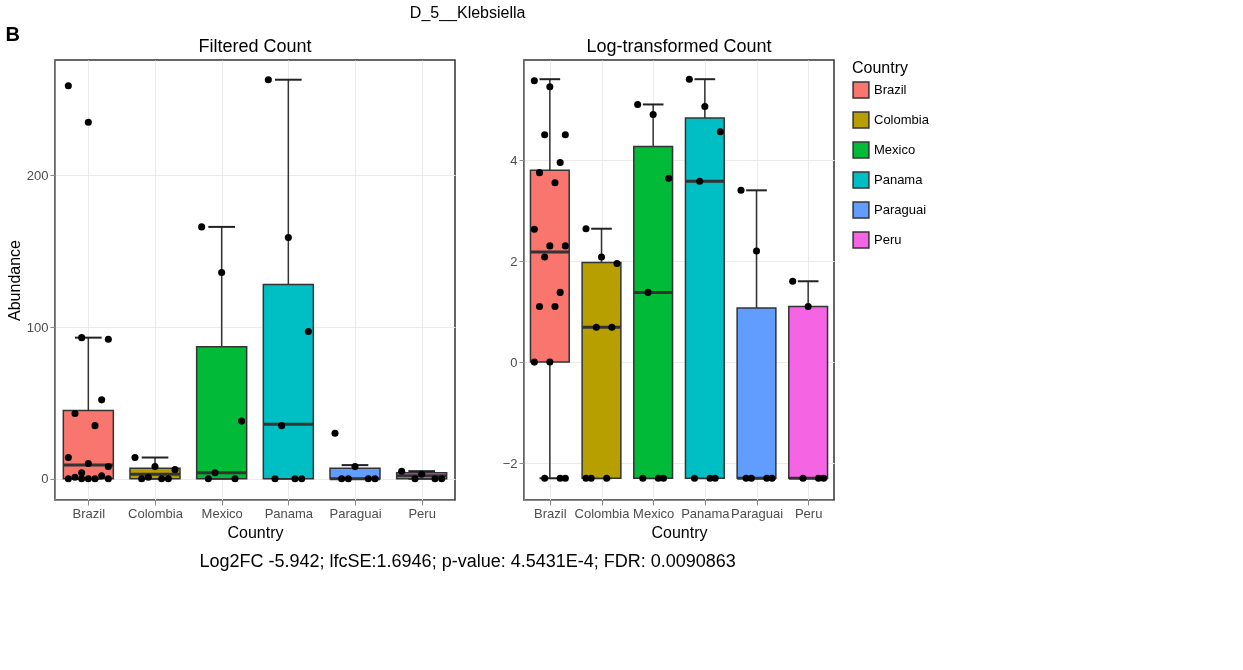 This screenshot has height=670, width=1243. What do you see at coordinates (890, 89) in the screenshot?
I see `legend-label: Brazil` at bounding box center [890, 89].